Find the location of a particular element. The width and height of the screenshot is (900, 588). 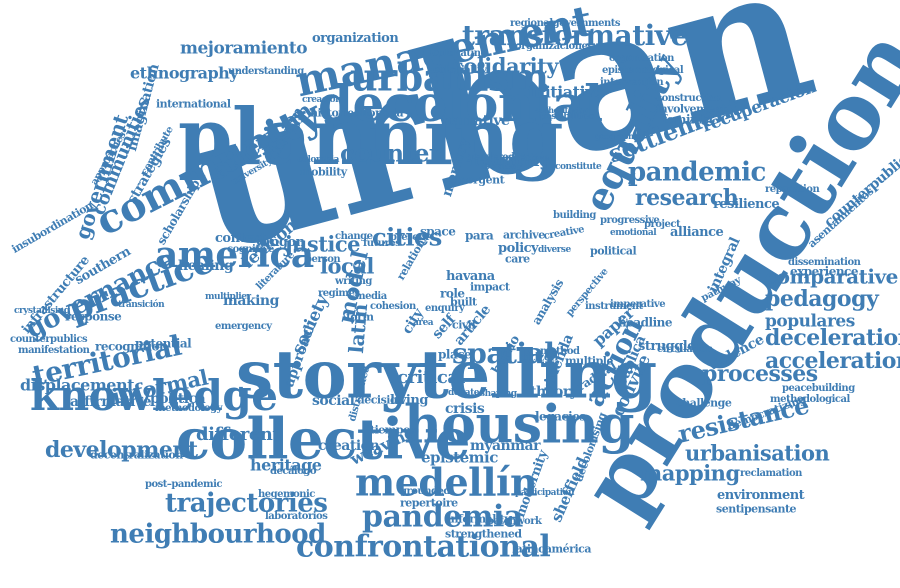

word-cloud-term: trajectories is located at coordinates (246, 503).